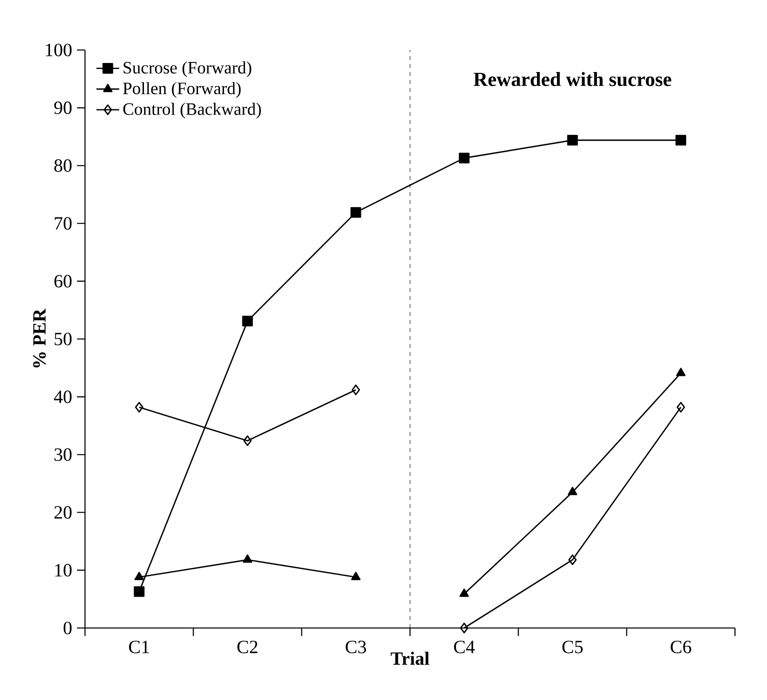  I want to click on y-tick-label: 90, so click(63, 107).